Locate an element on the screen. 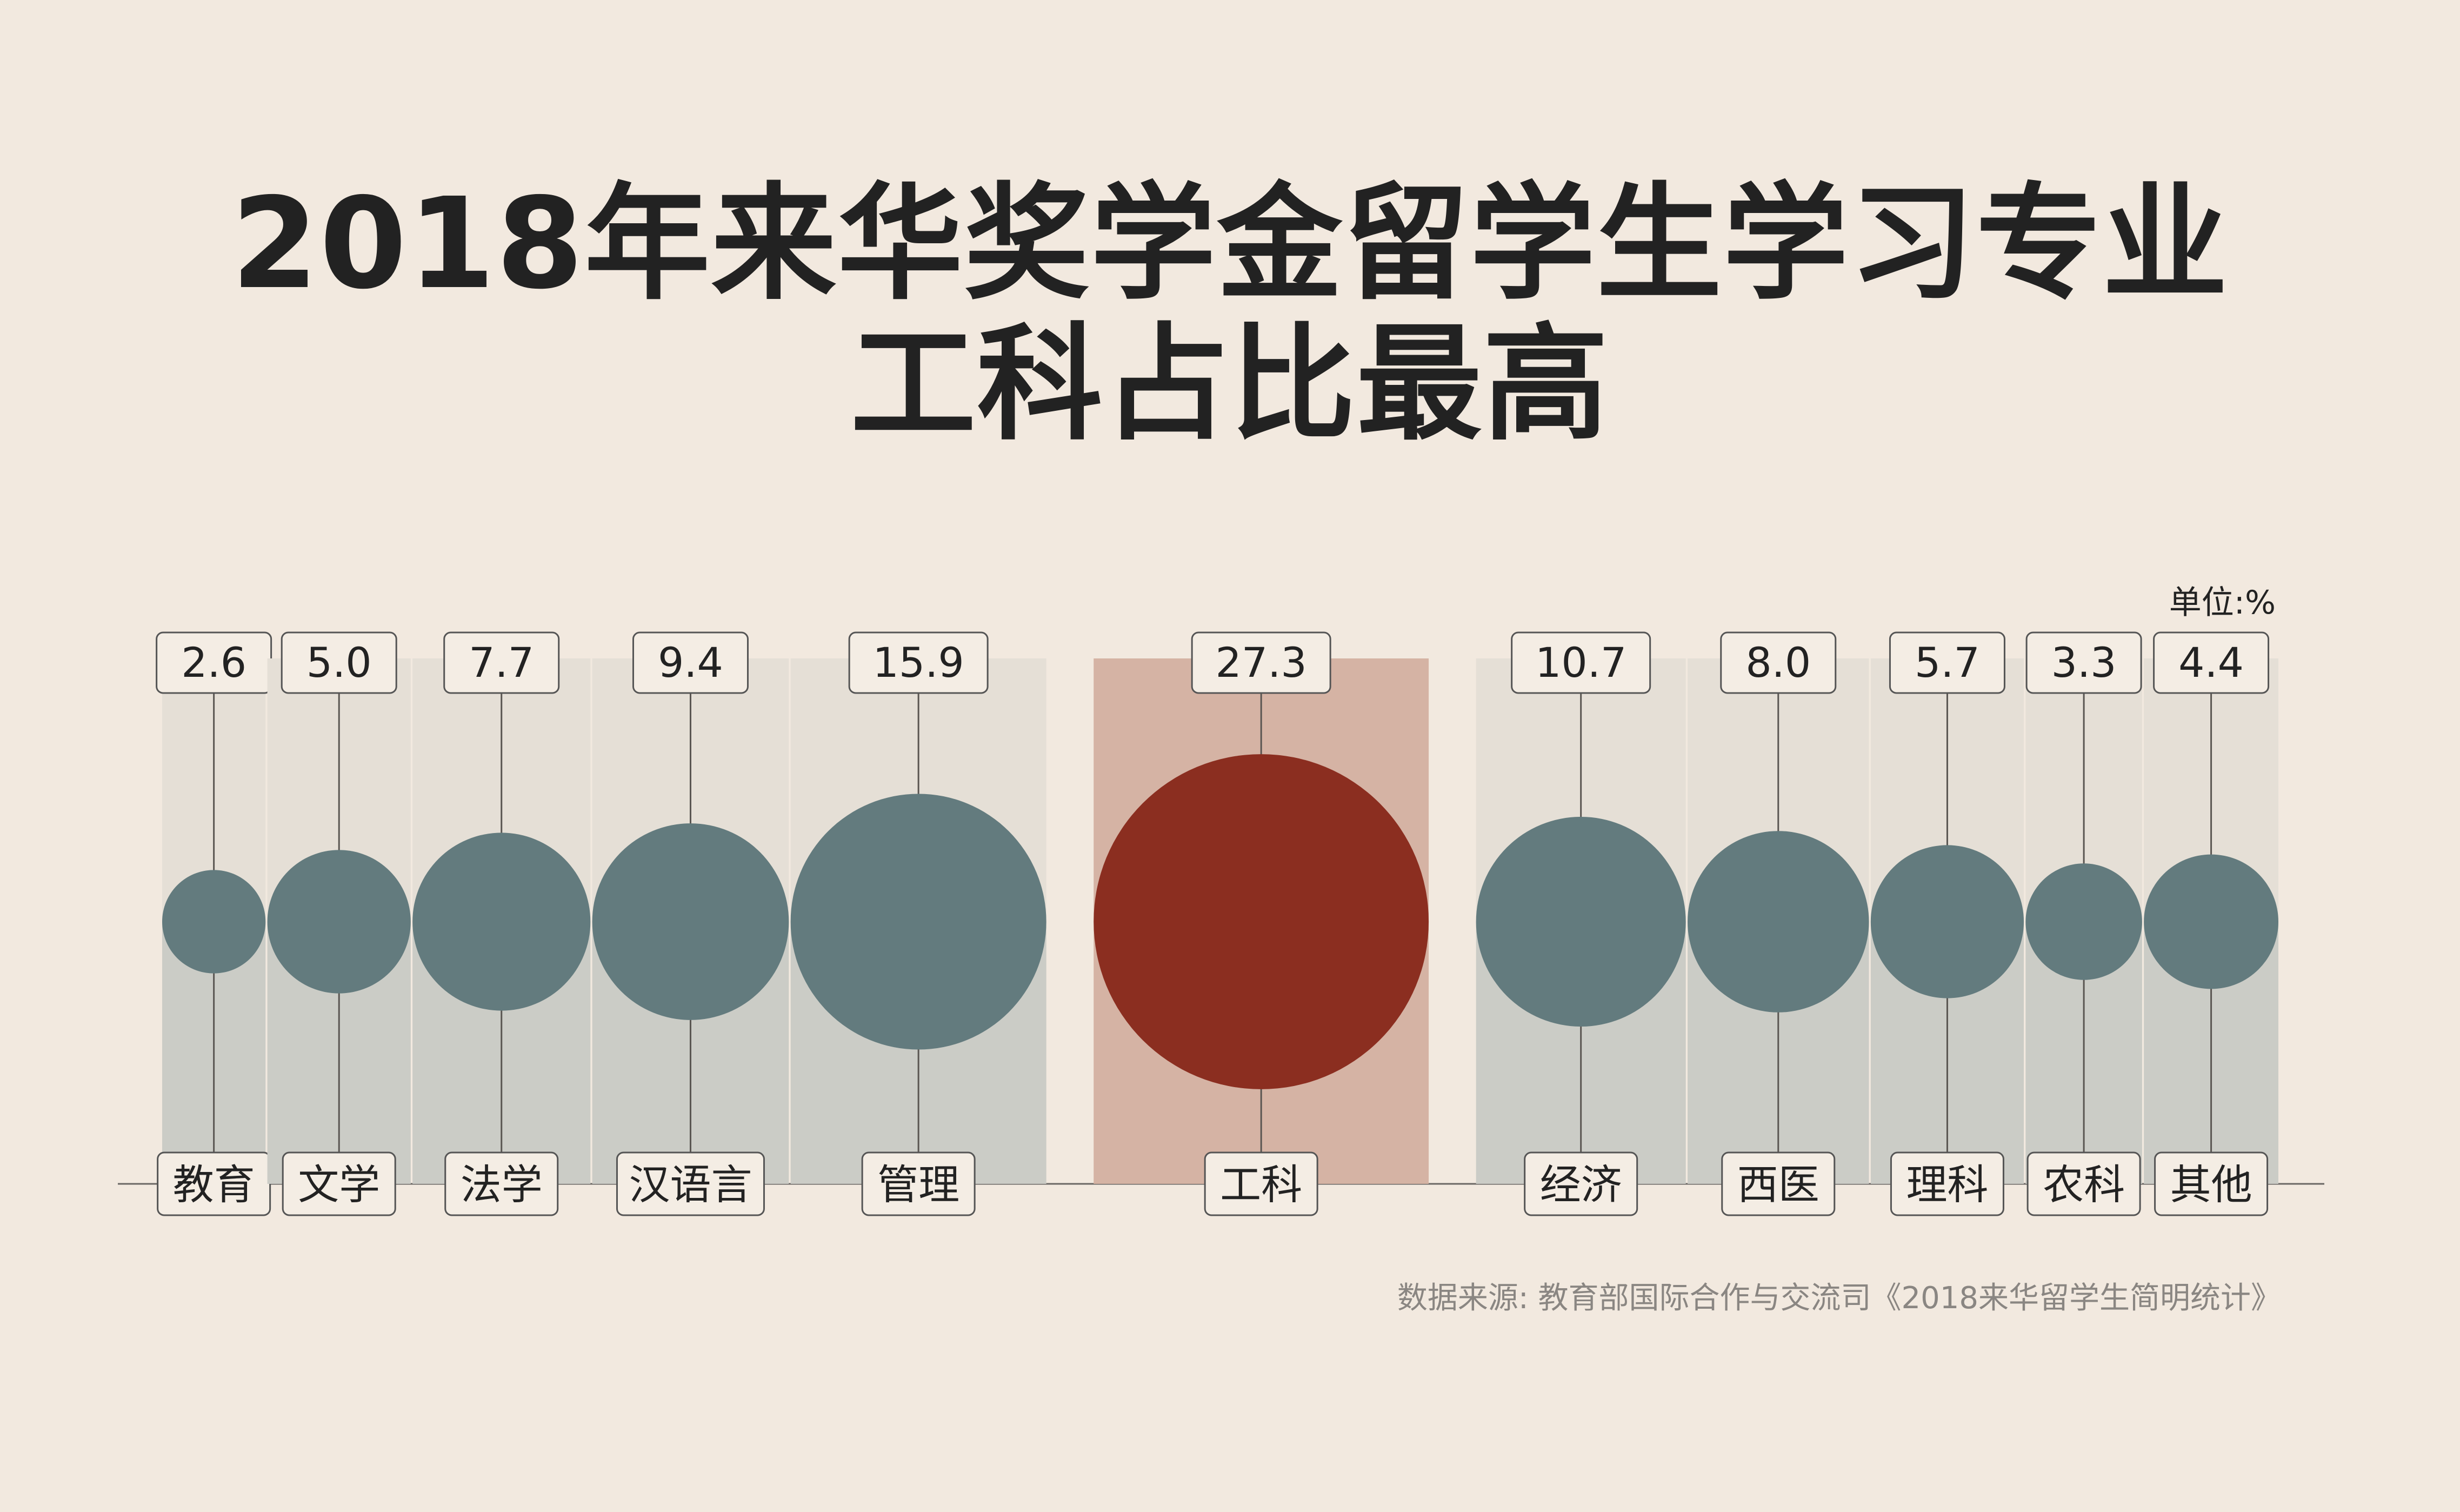  value-label: 27.3 is located at coordinates (1262, 662).